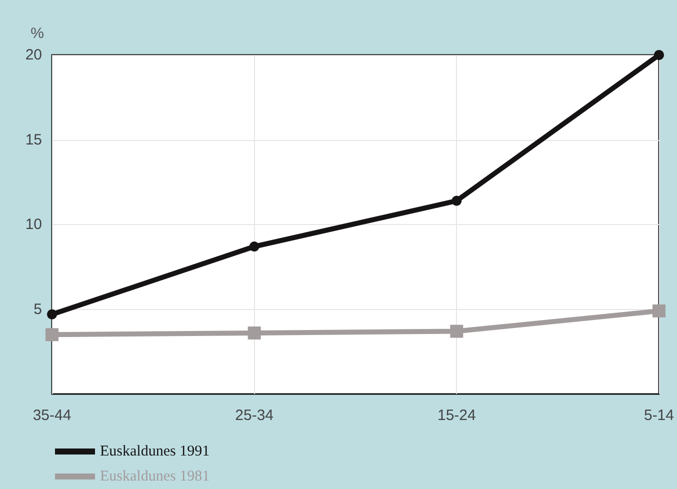  I want to click on x-tick-label: 35-44, so click(52, 415).